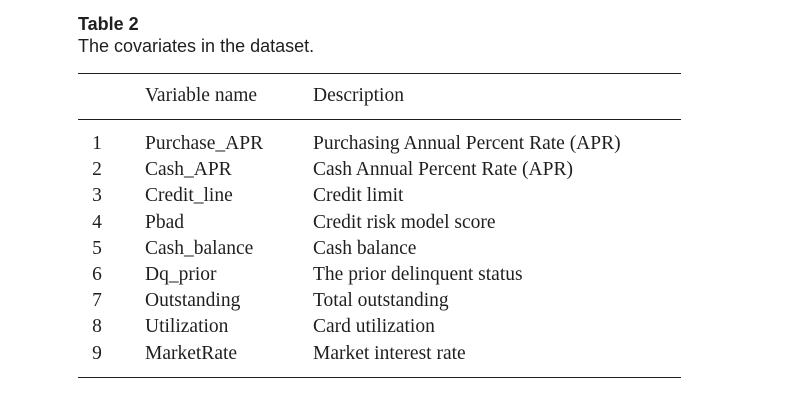 The width and height of the screenshot is (787, 412). What do you see at coordinates (379, 119) in the screenshot?
I see `header-rule` at bounding box center [379, 119].